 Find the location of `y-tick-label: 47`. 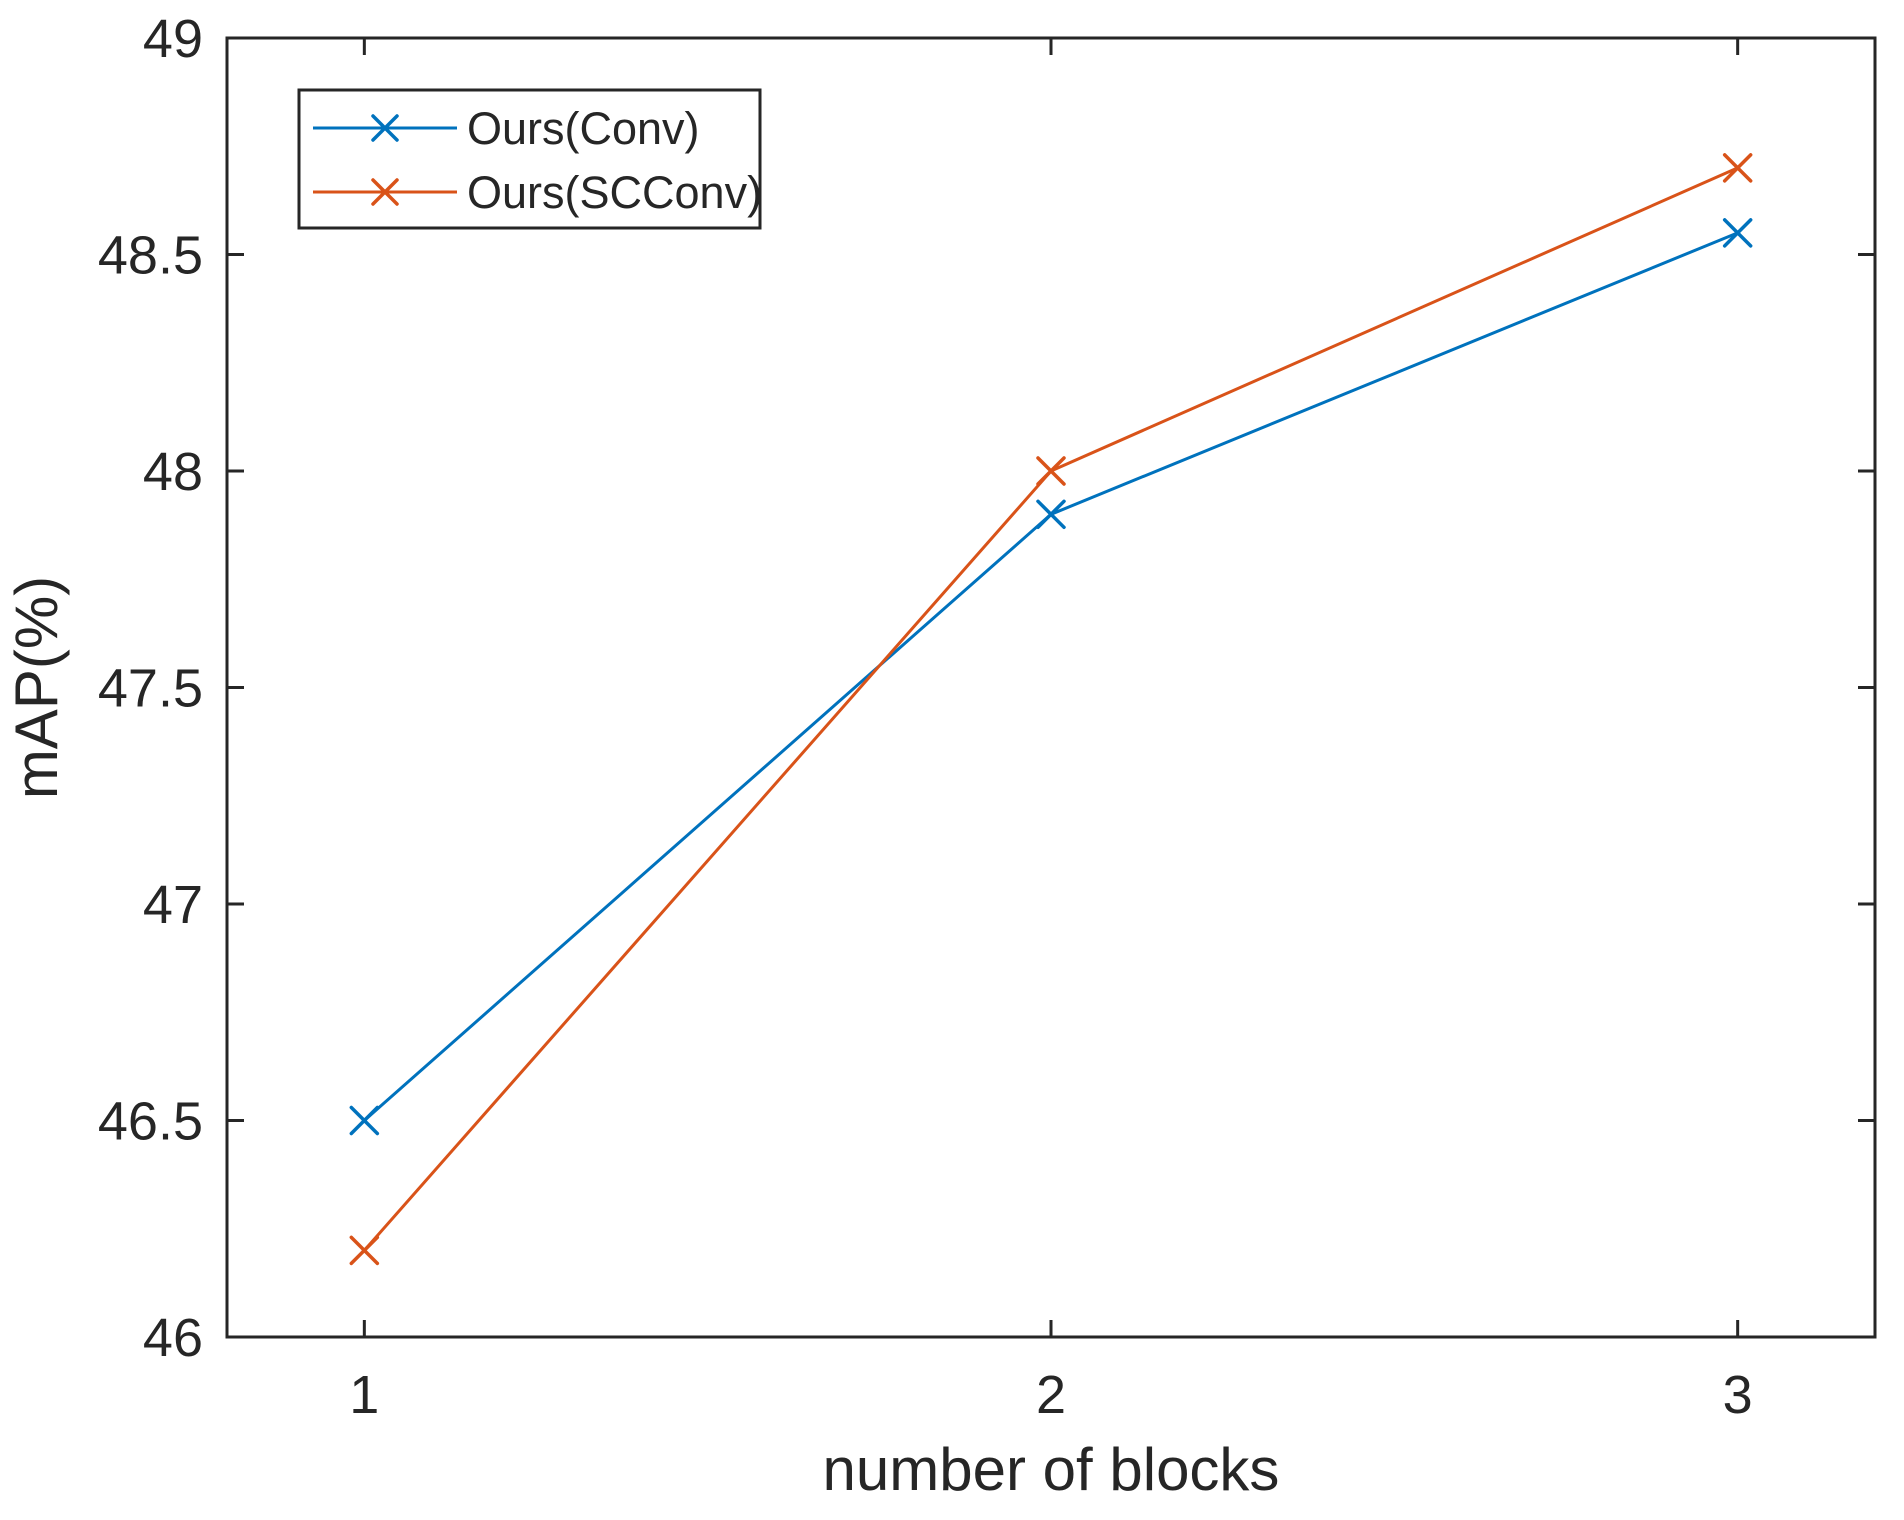

y-tick-label: 47 is located at coordinates (173, 905).